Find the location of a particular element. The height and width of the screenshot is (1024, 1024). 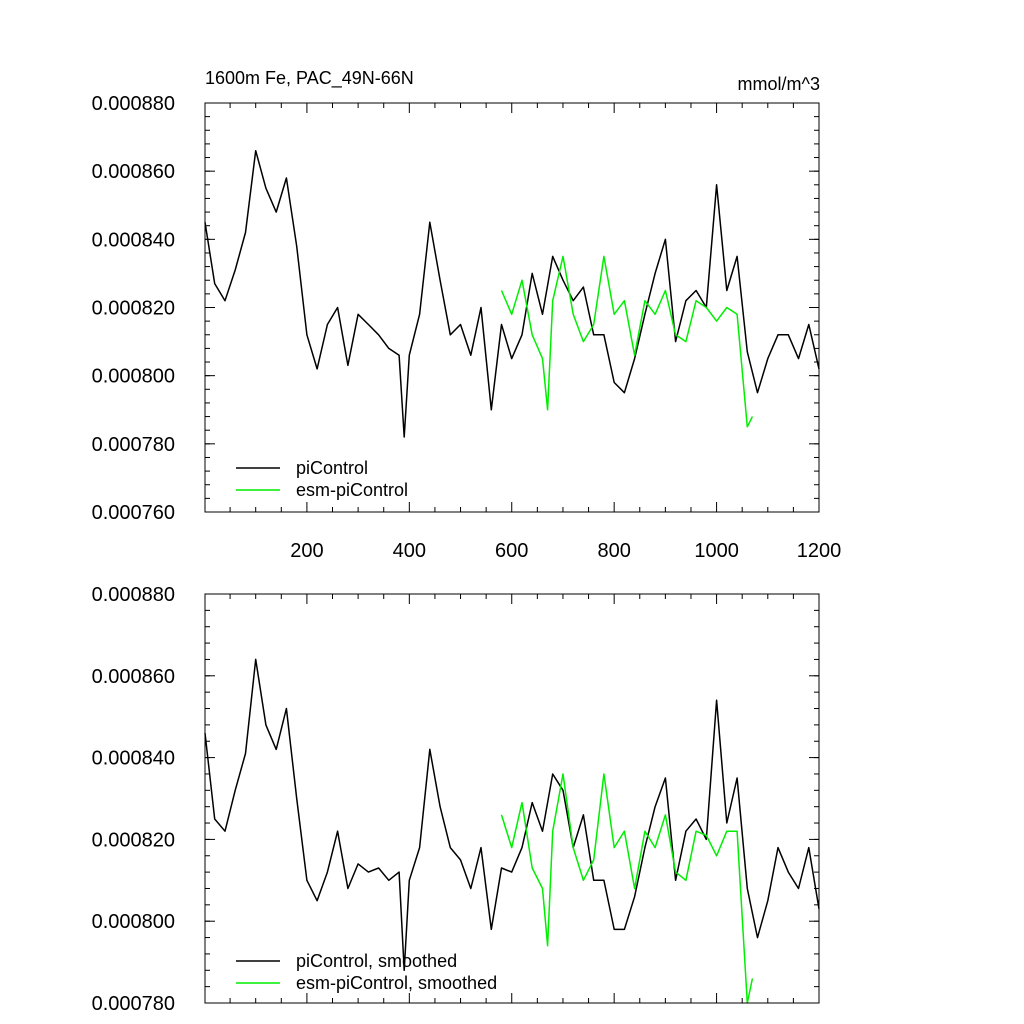

legend-label-esm-picontrol-smoothed: esm-piControl, smoothed is located at coordinates (396, 983).